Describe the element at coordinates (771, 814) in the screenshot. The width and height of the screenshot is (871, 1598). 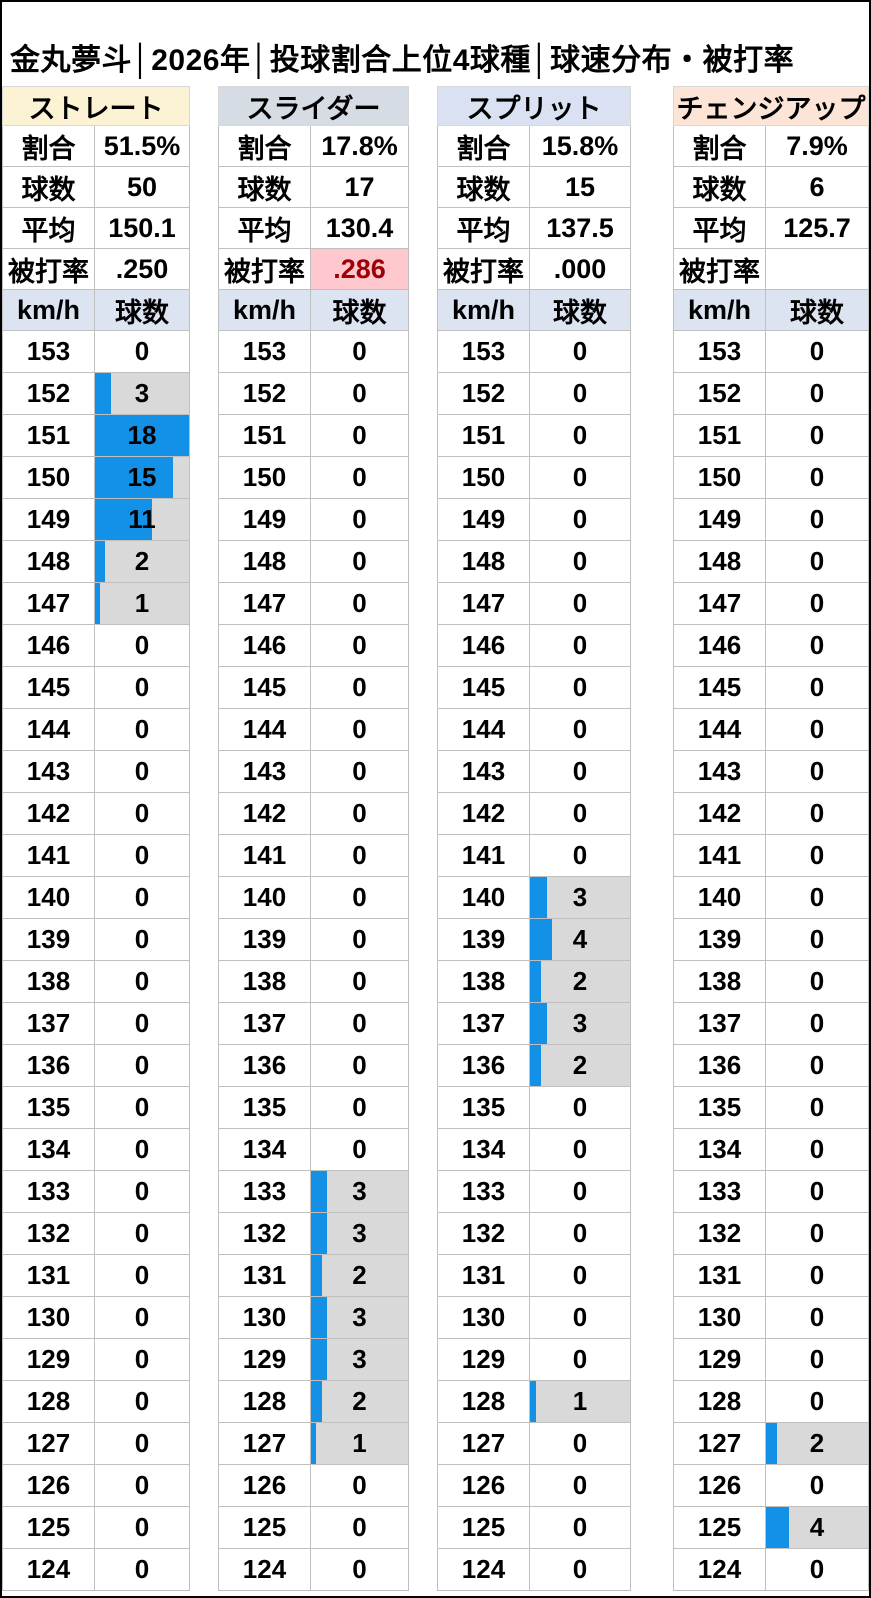
I see `speed-row: 142 0` at that location.